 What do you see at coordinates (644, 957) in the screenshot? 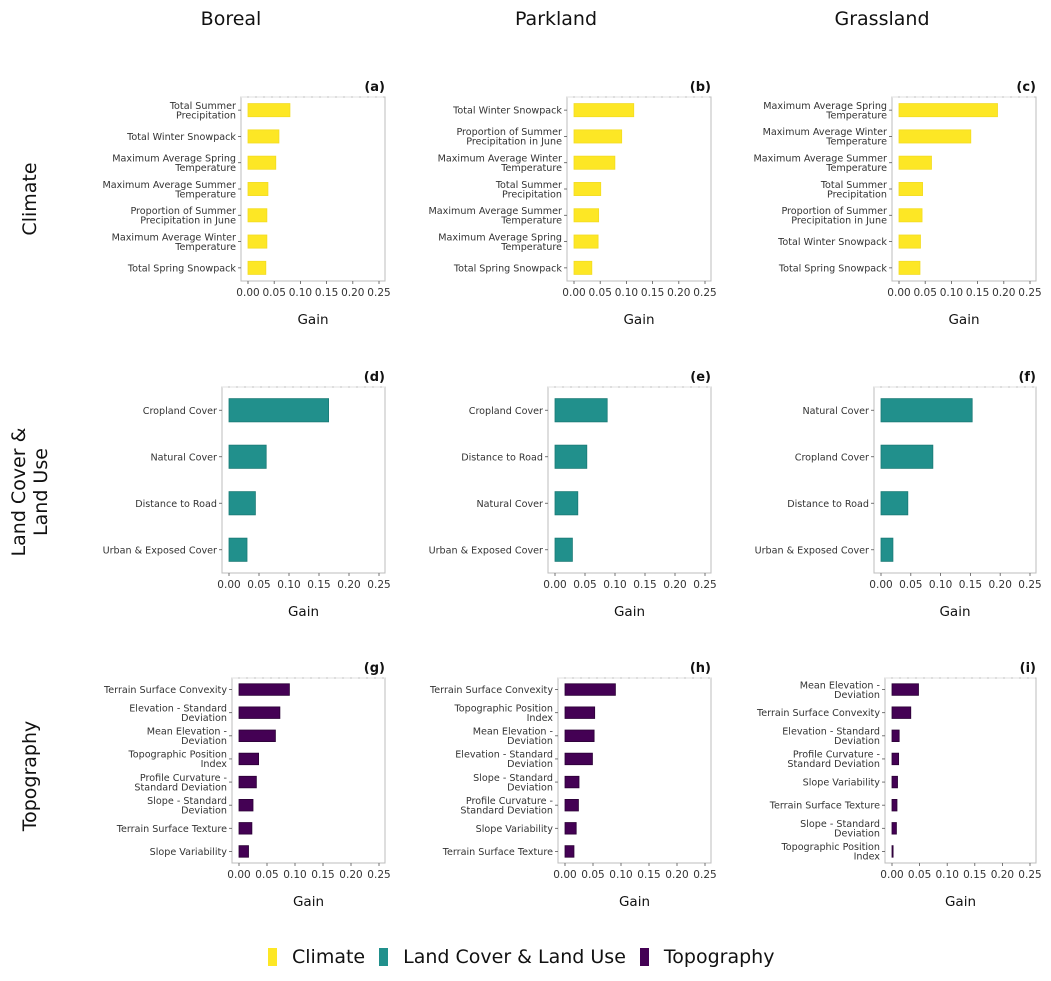
I see `legend-swatch-topography` at bounding box center [644, 957].